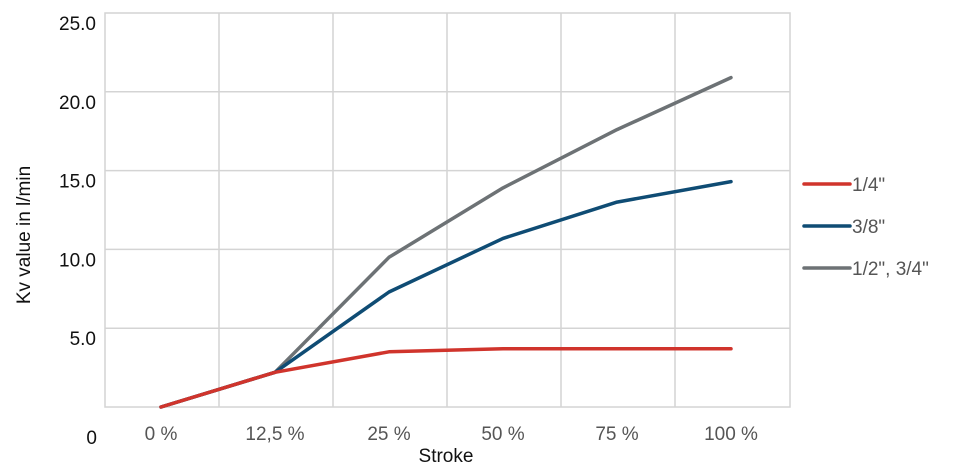  What do you see at coordinates (502, 434) in the screenshot?
I see `x-tick-label: 50 %` at bounding box center [502, 434].